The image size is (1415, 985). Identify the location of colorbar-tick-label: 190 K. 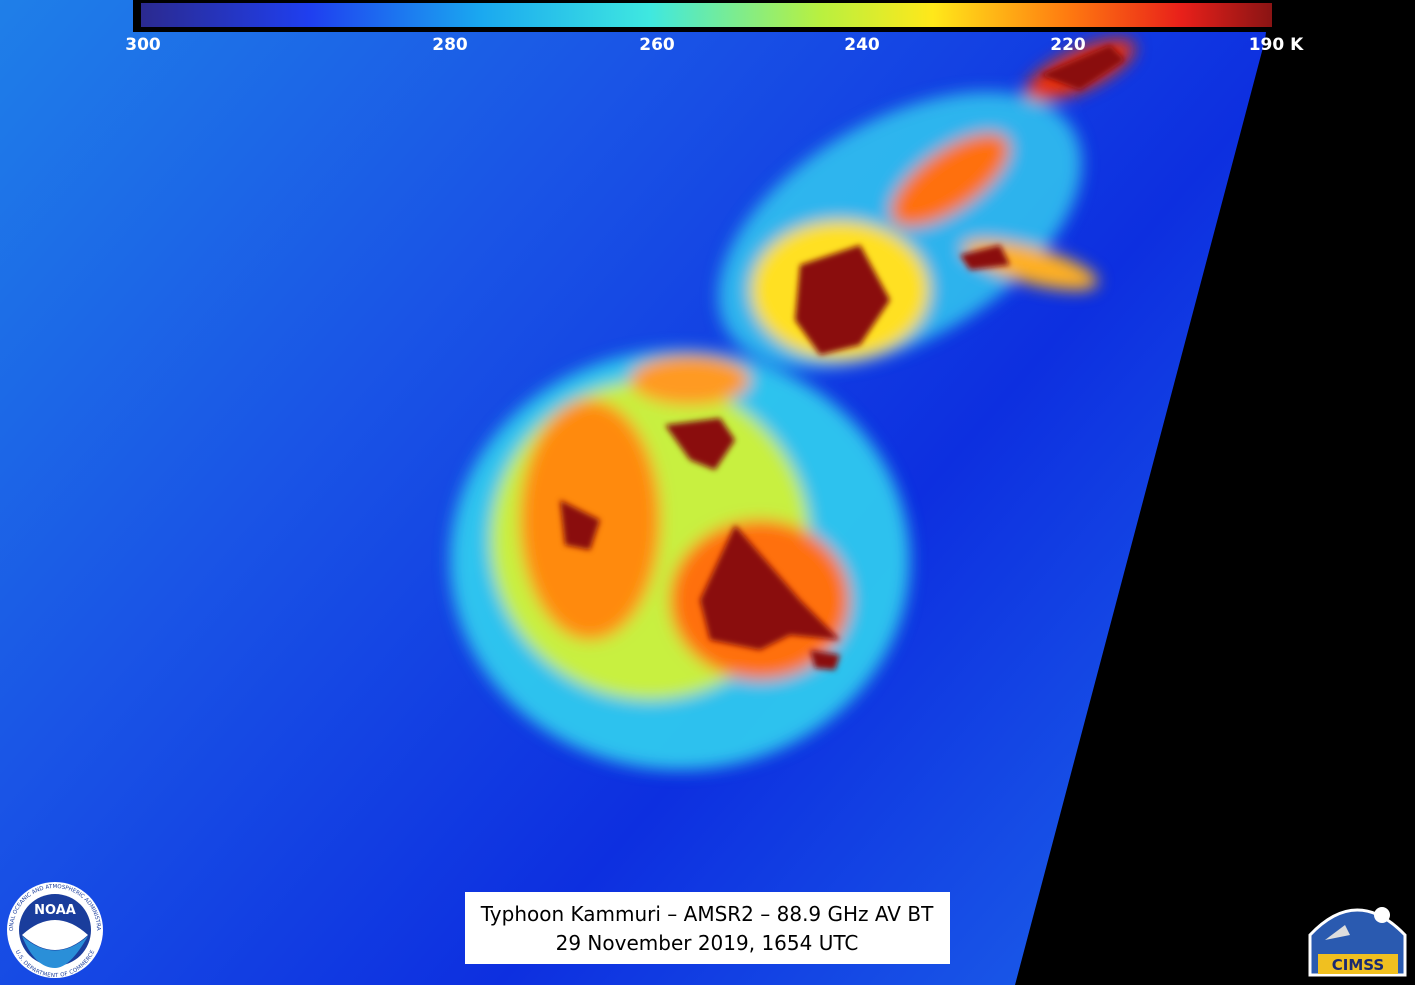
(1276, 45).